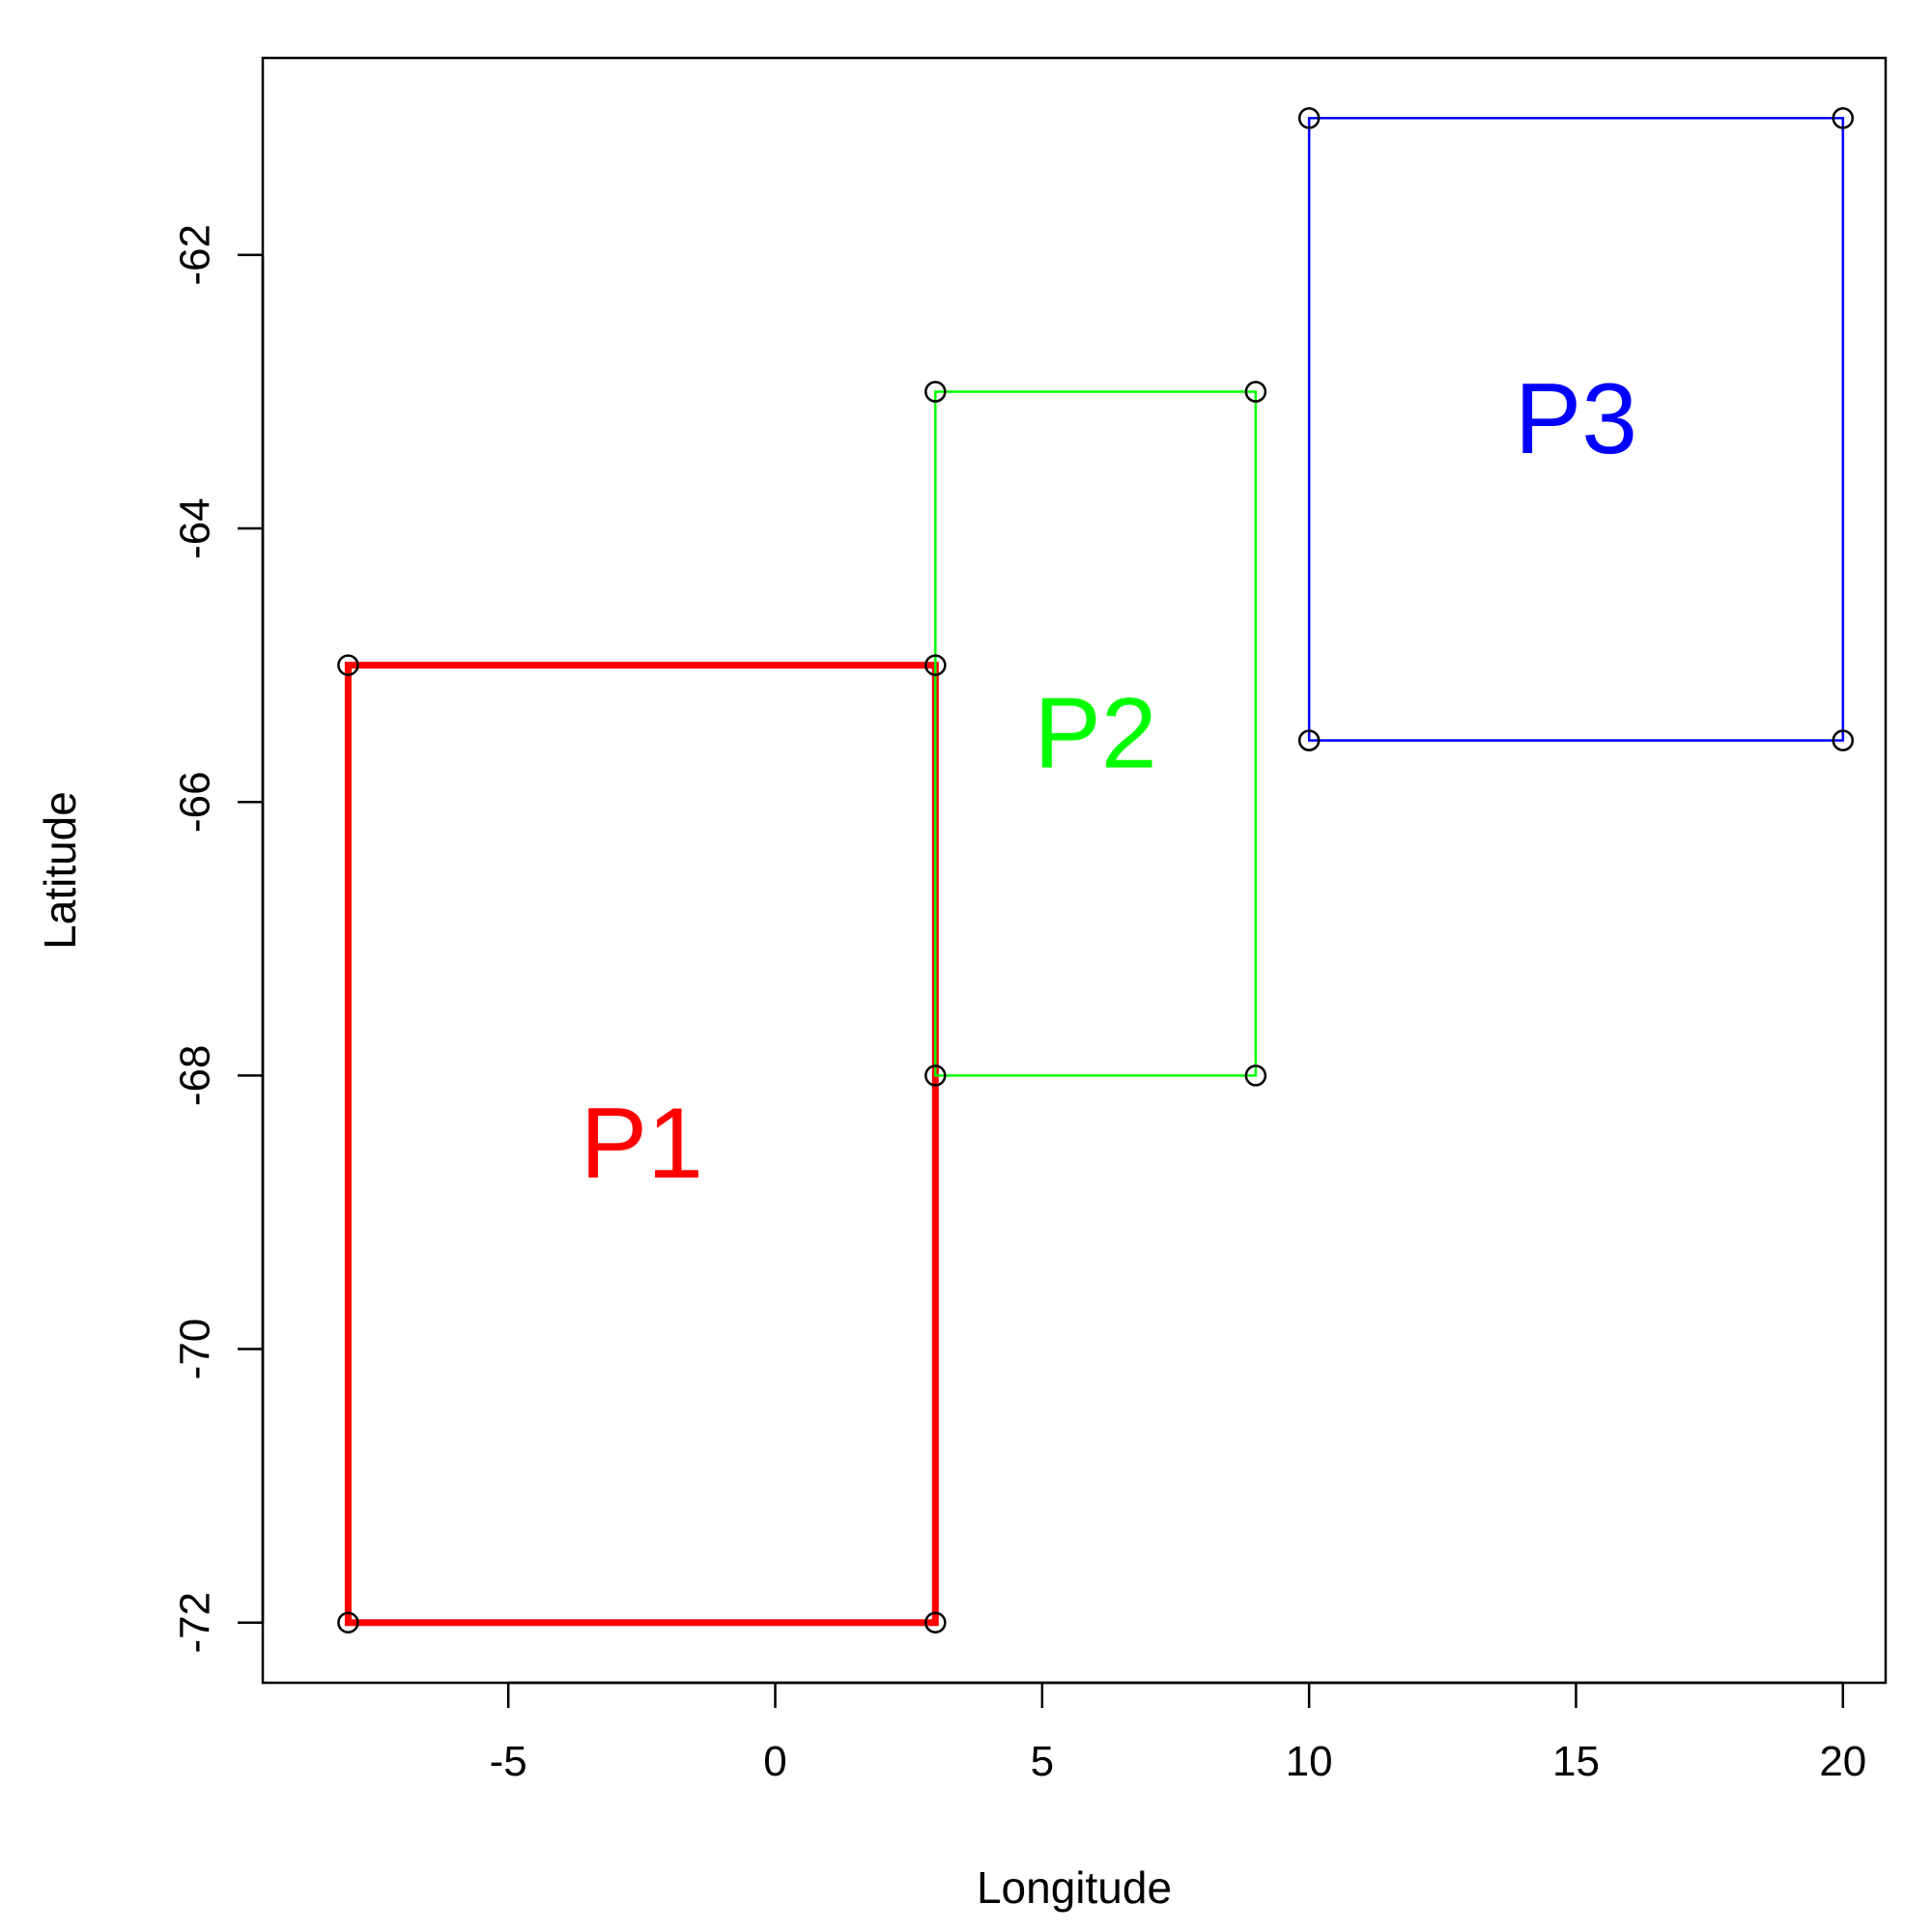 Image resolution: width=1932 pixels, height=1932 pixels. Describe the element at coordinates (195, 255) in the screenshot. I see `y-tick-label: -62` at that location.